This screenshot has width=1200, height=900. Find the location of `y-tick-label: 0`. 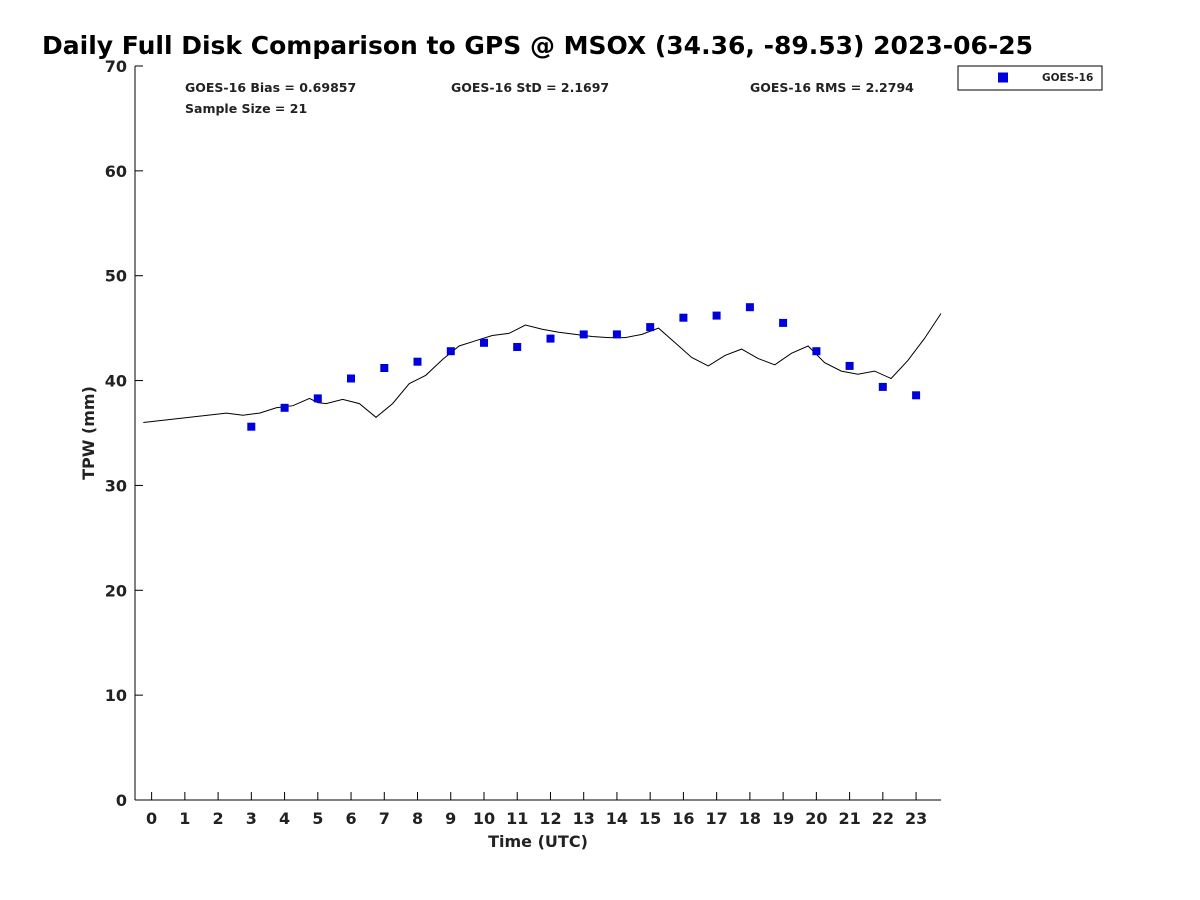

y-tick-label: 0 is located at coordinates (121, 800).